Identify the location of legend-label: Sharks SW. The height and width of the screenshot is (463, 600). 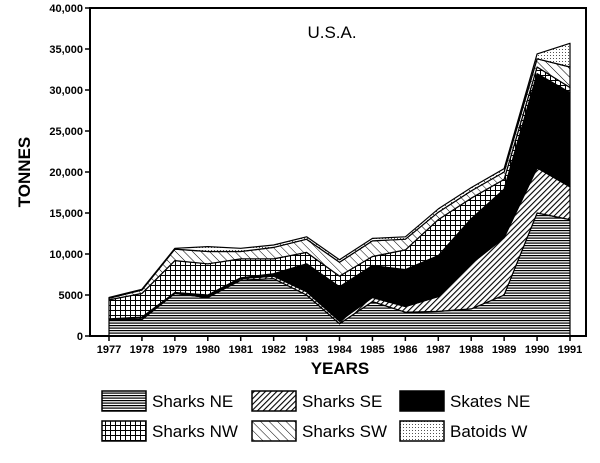
(344, 431).